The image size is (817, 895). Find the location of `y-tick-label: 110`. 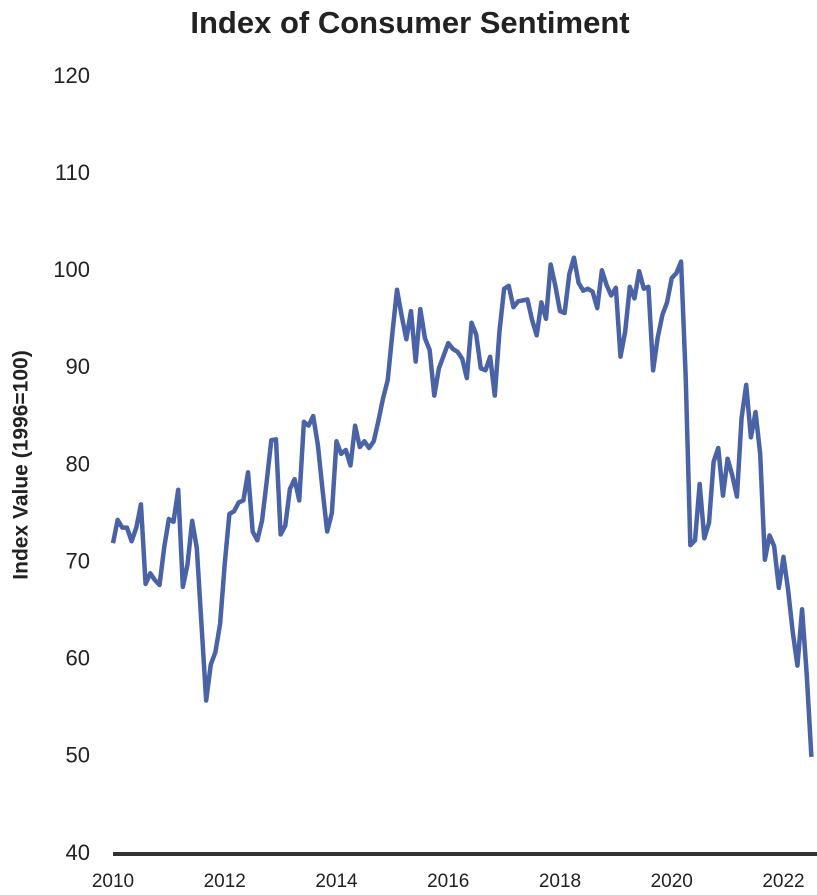

y-tick-label: 110 is located at coordinates (72, 172).